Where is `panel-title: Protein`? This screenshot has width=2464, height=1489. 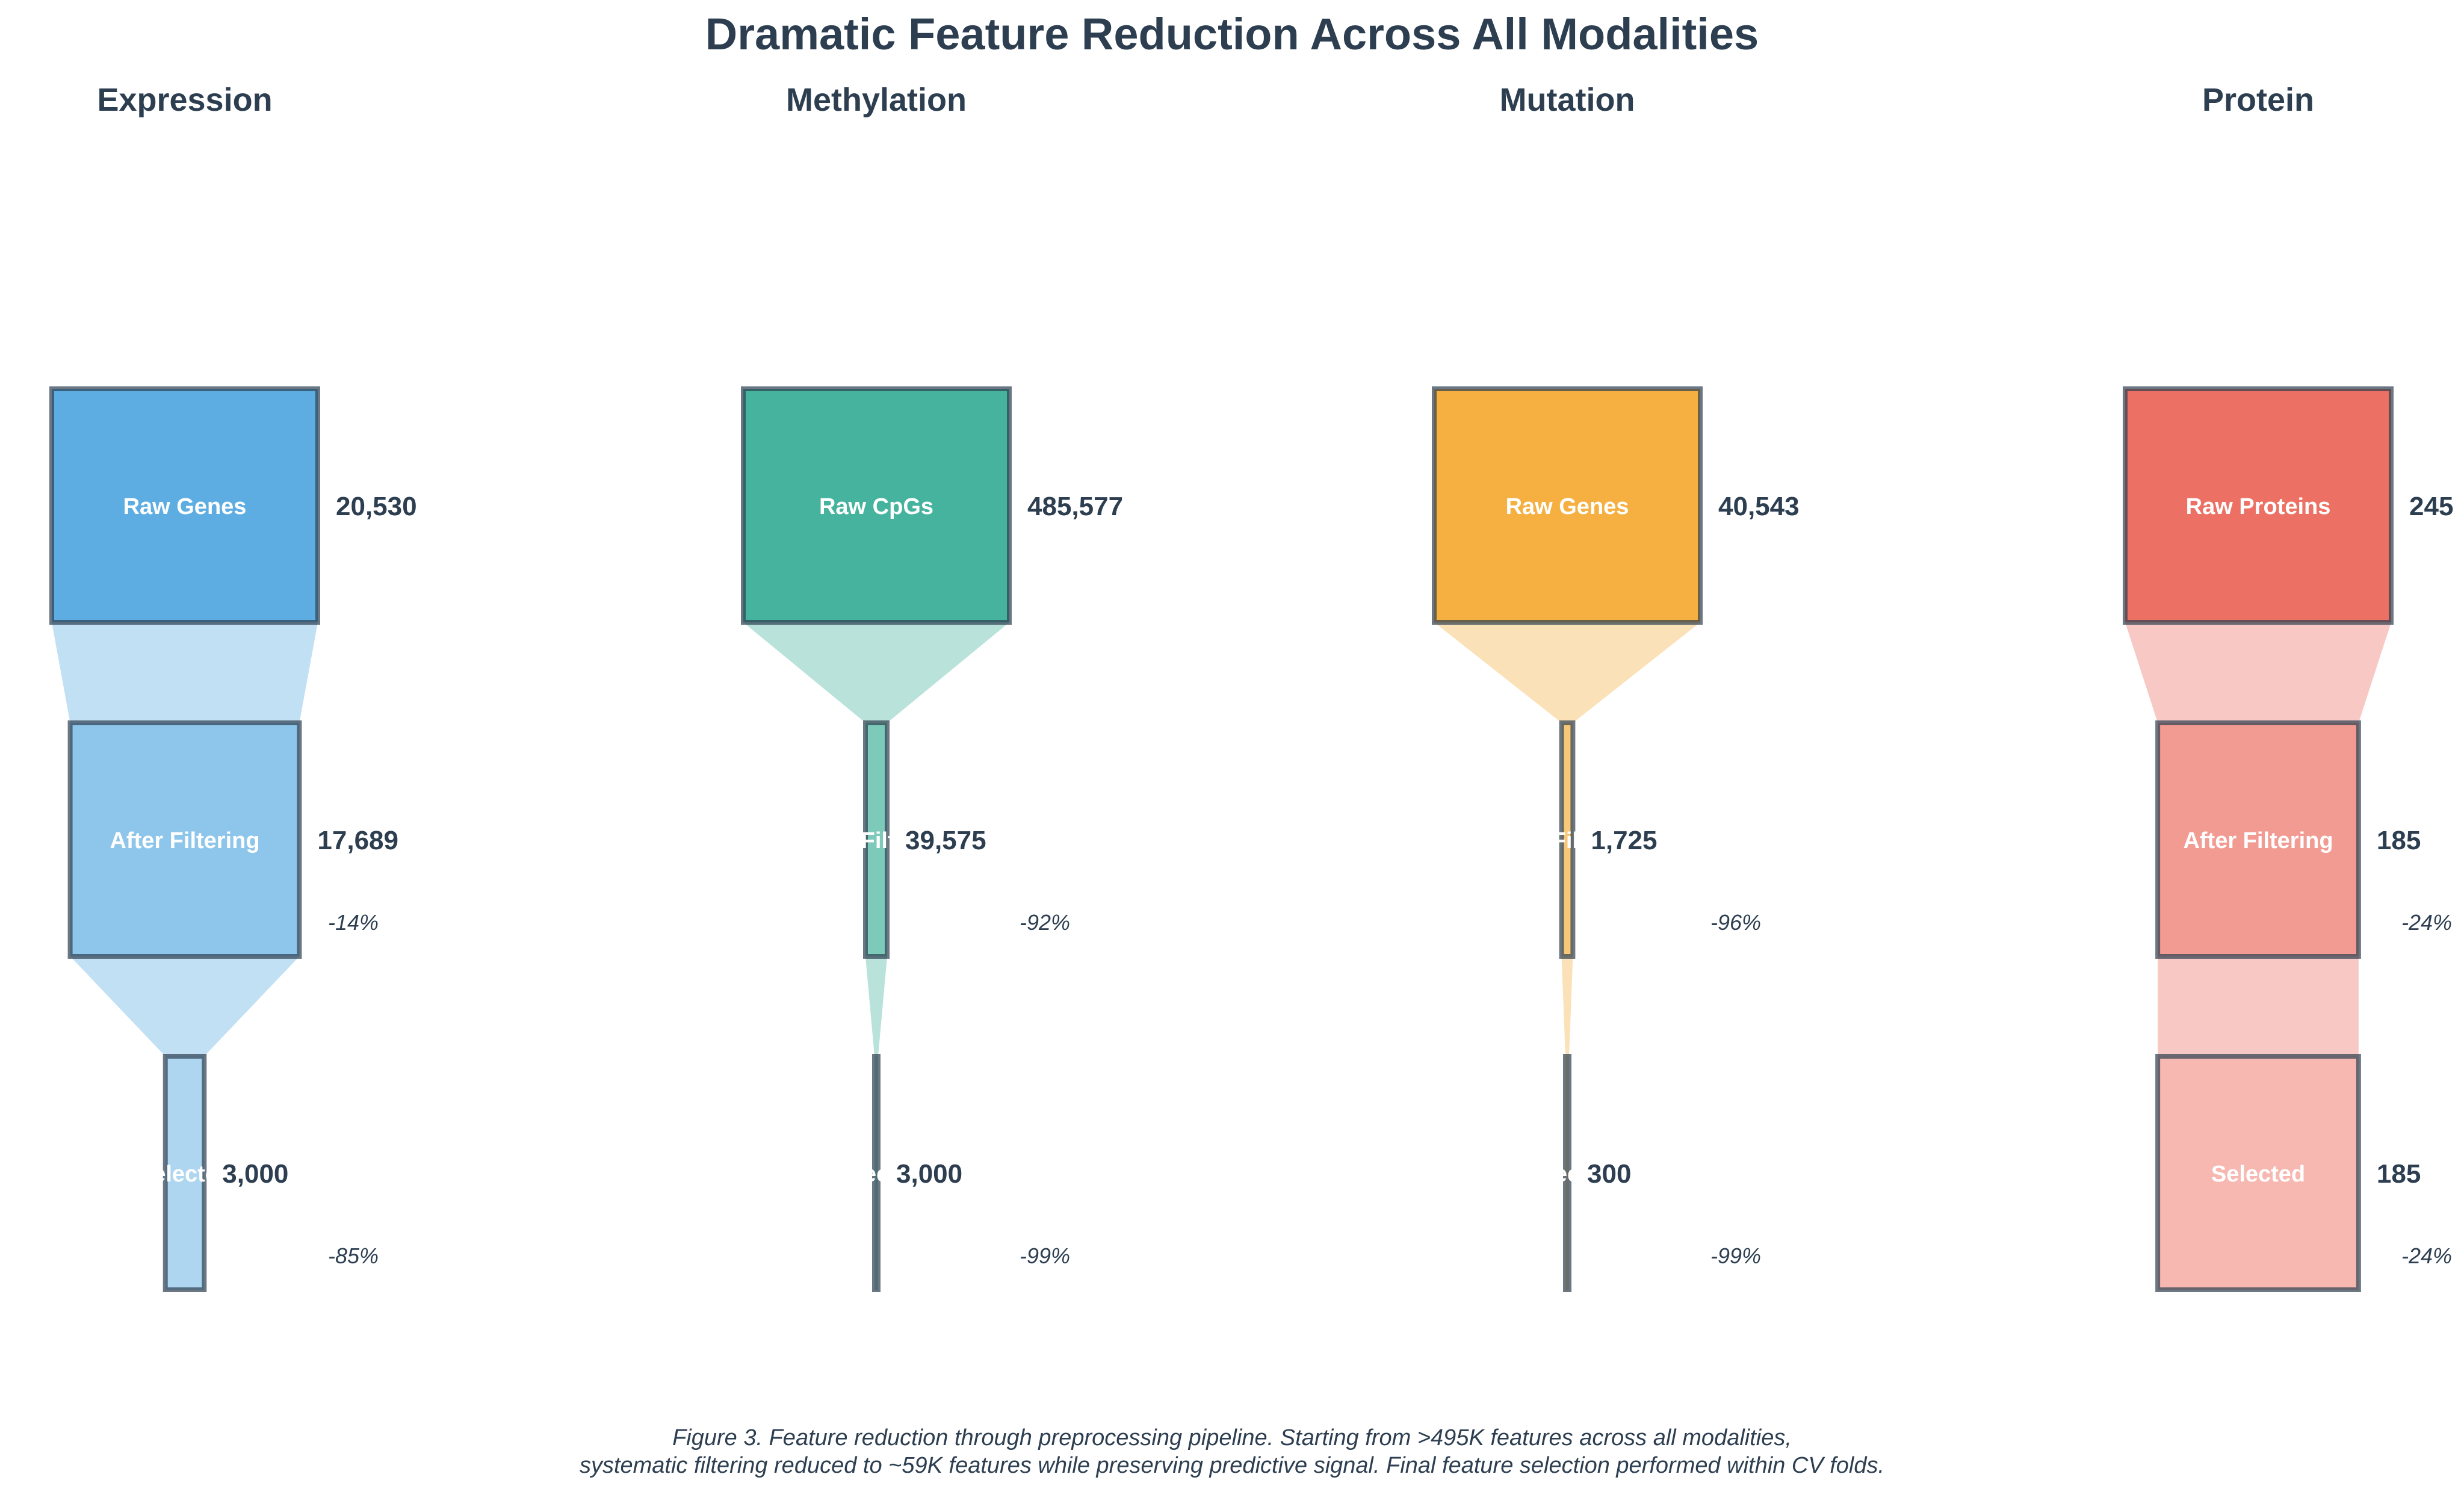
panel-title: Protein is located at coordinates (2258, 100).